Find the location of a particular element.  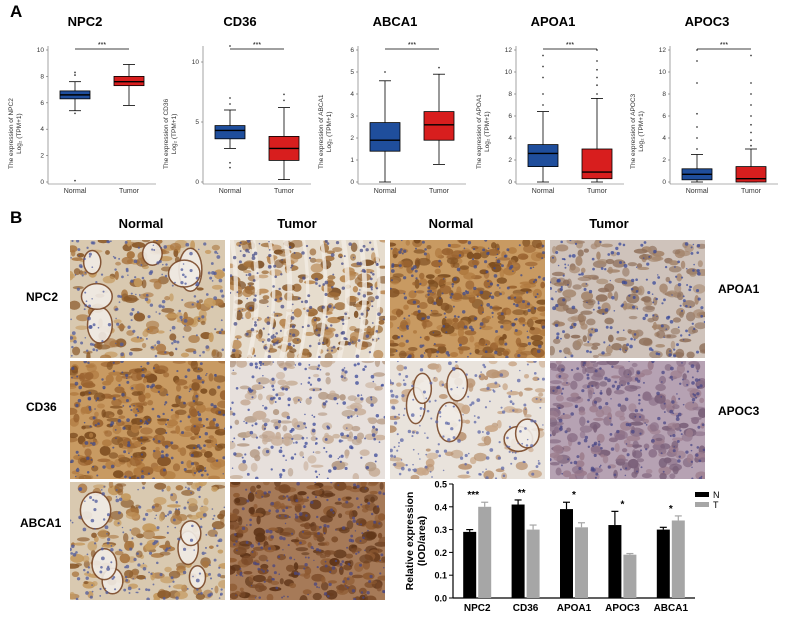

legend-label-t: T is located at coordinates (716, 505).